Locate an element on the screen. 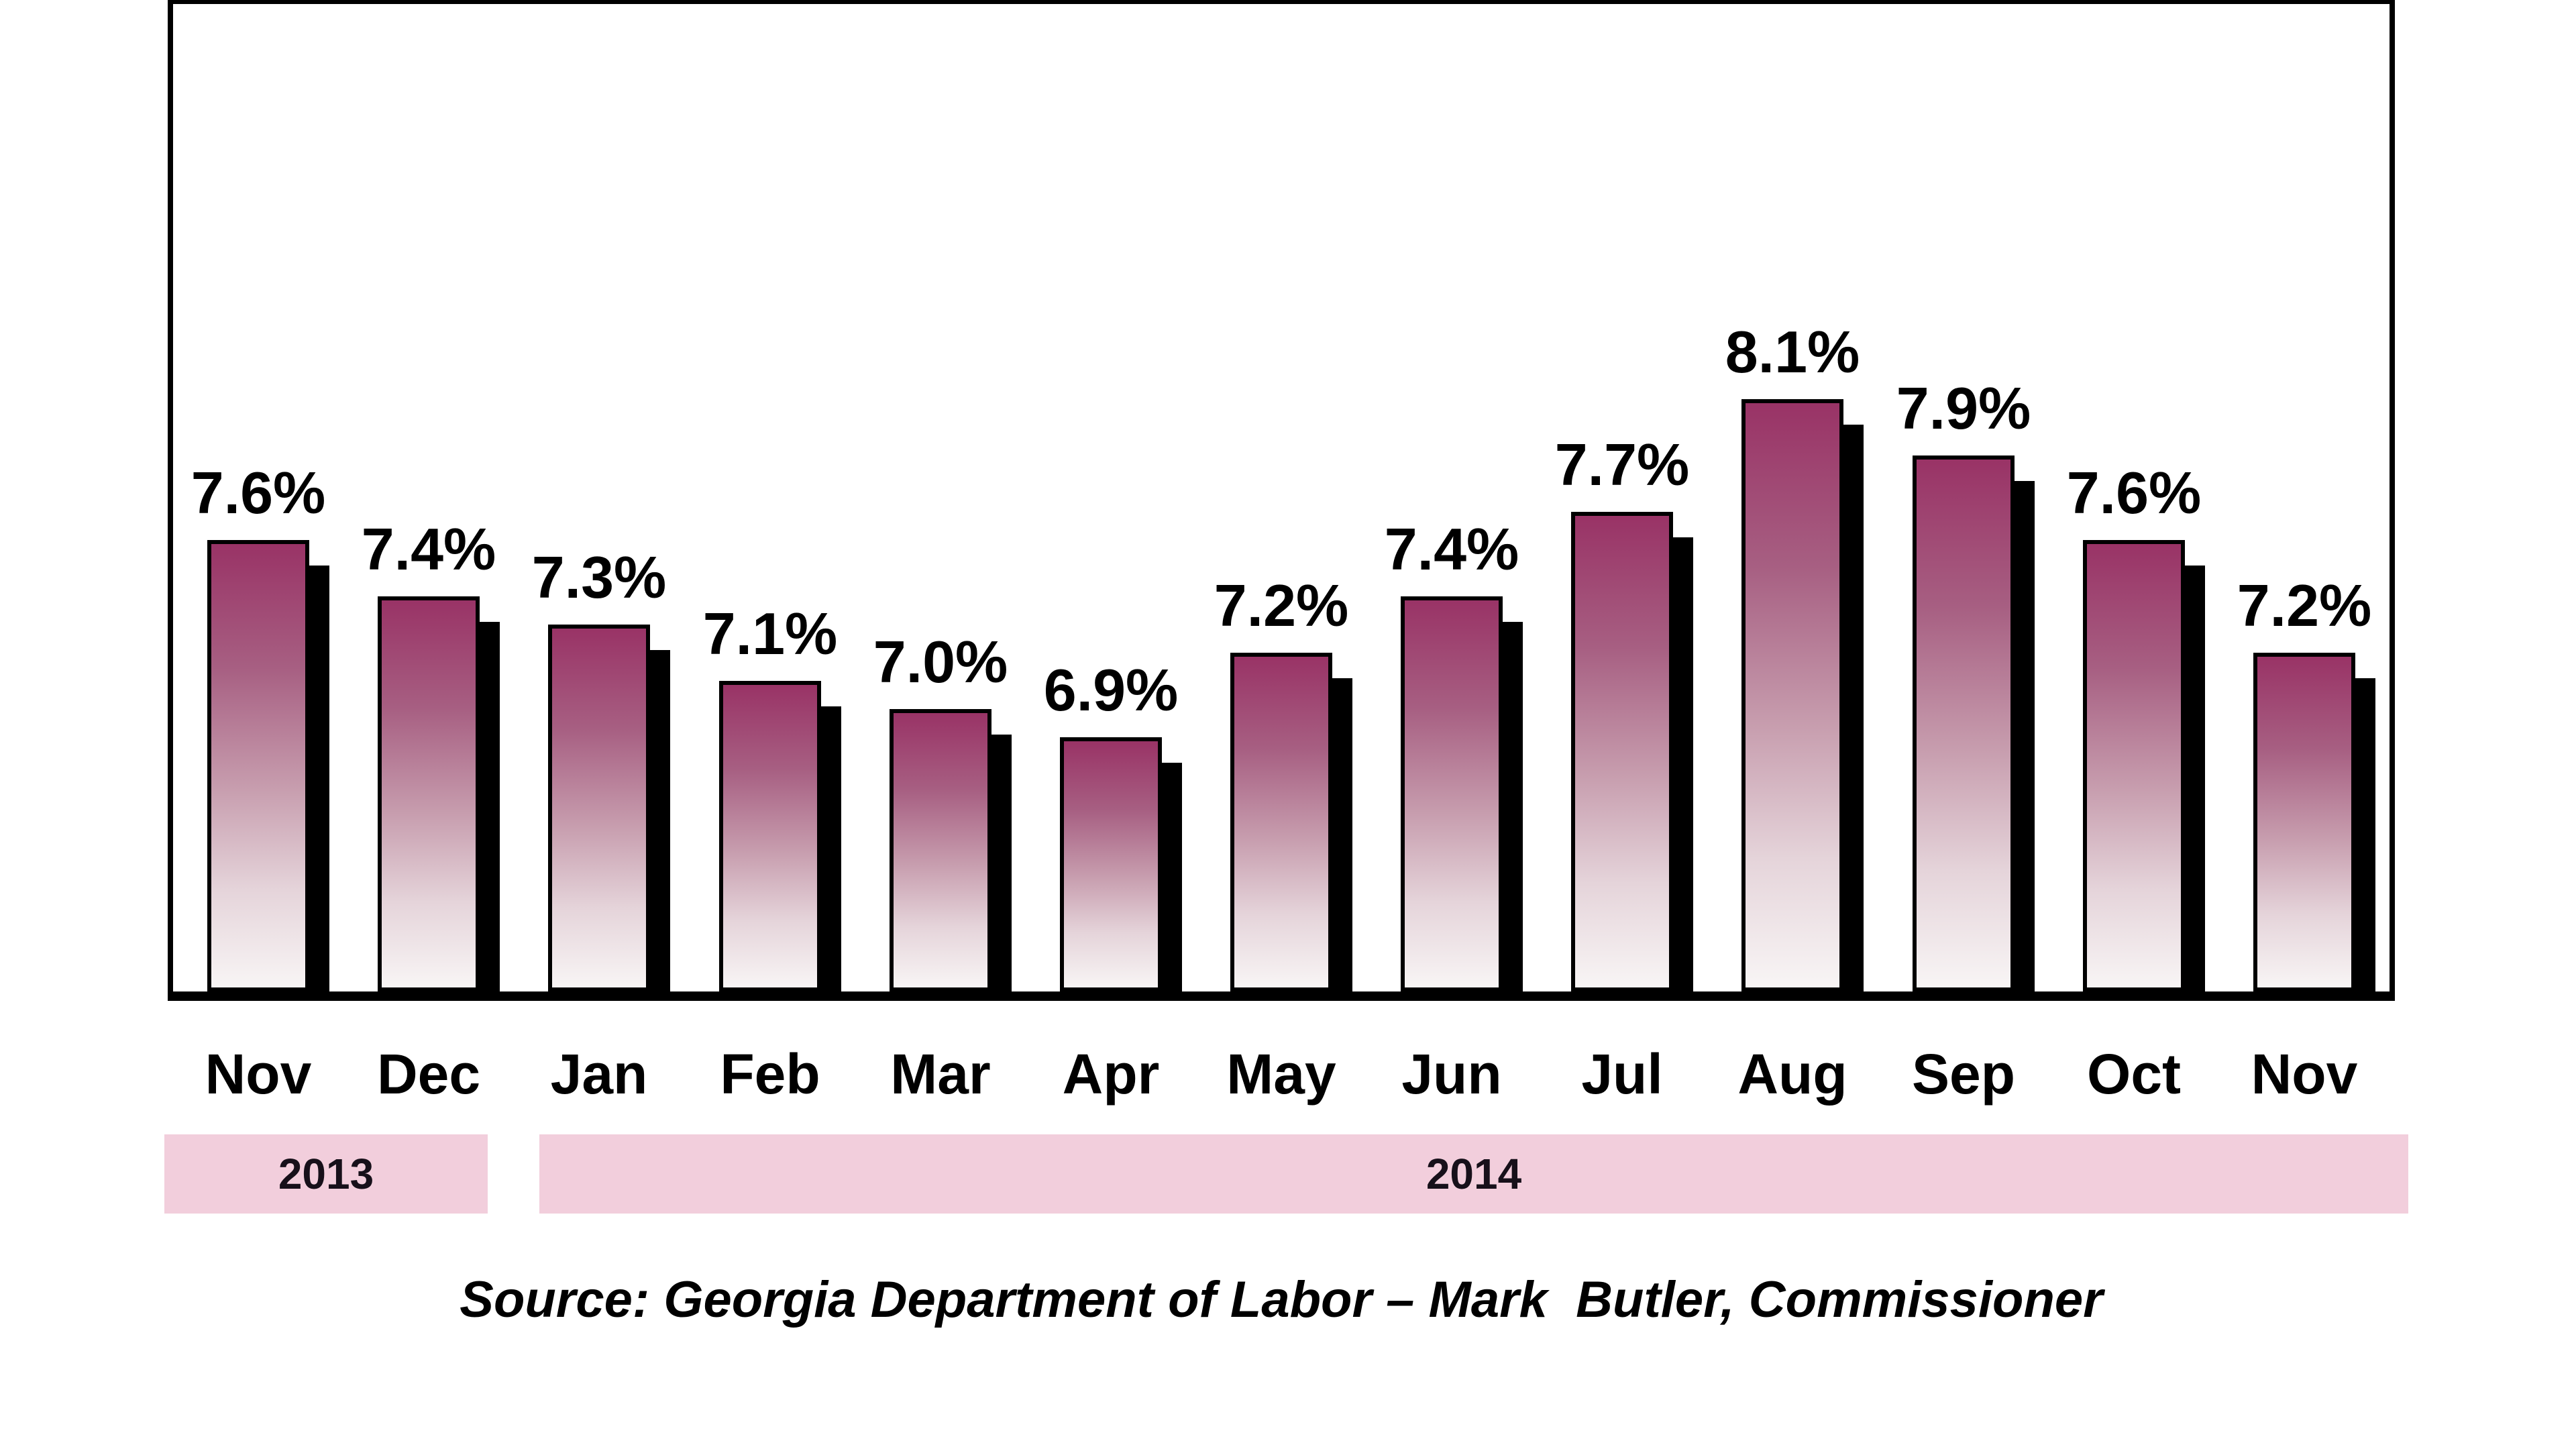  bar-group-nov-0: 7.6% is located at coordinates (260, 732).